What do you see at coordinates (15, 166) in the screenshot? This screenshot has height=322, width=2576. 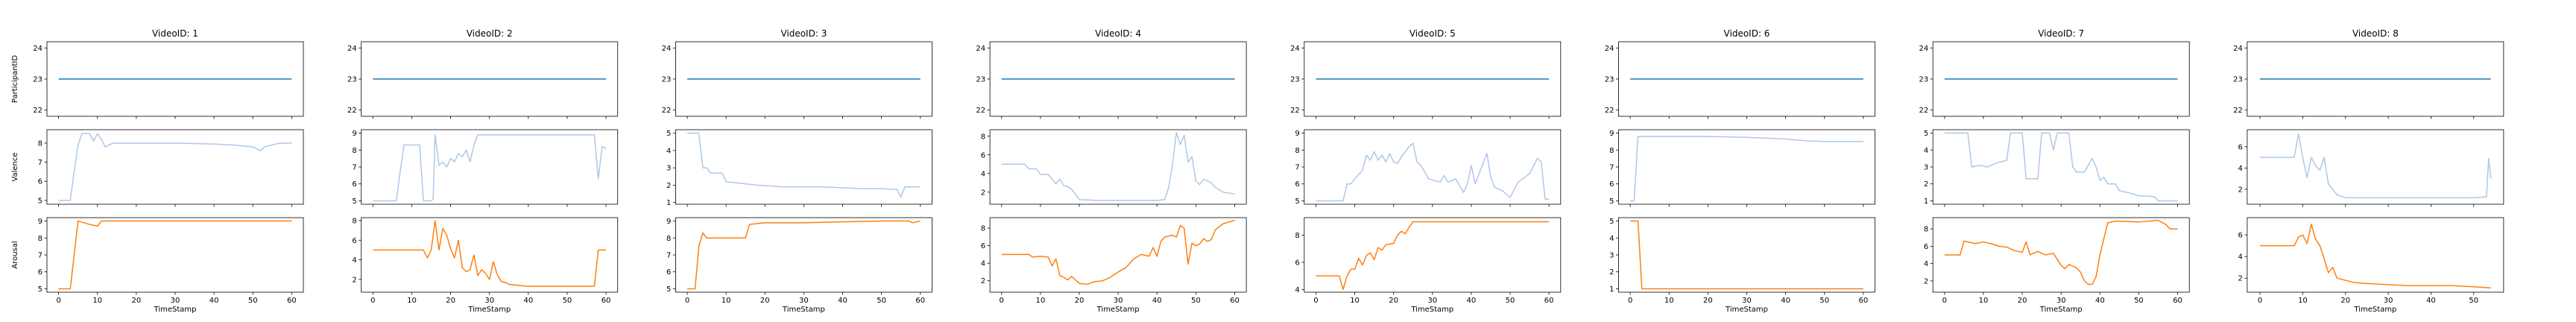 I see `y-axis-label: Valence` at bounding box center [15, 166].